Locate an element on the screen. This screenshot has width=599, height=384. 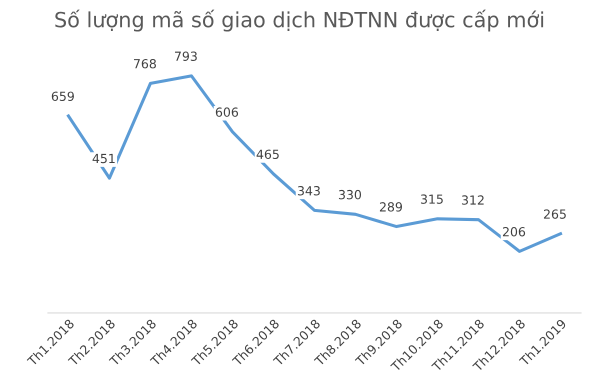
data-label: 312 is located at coordinates (473, 200).